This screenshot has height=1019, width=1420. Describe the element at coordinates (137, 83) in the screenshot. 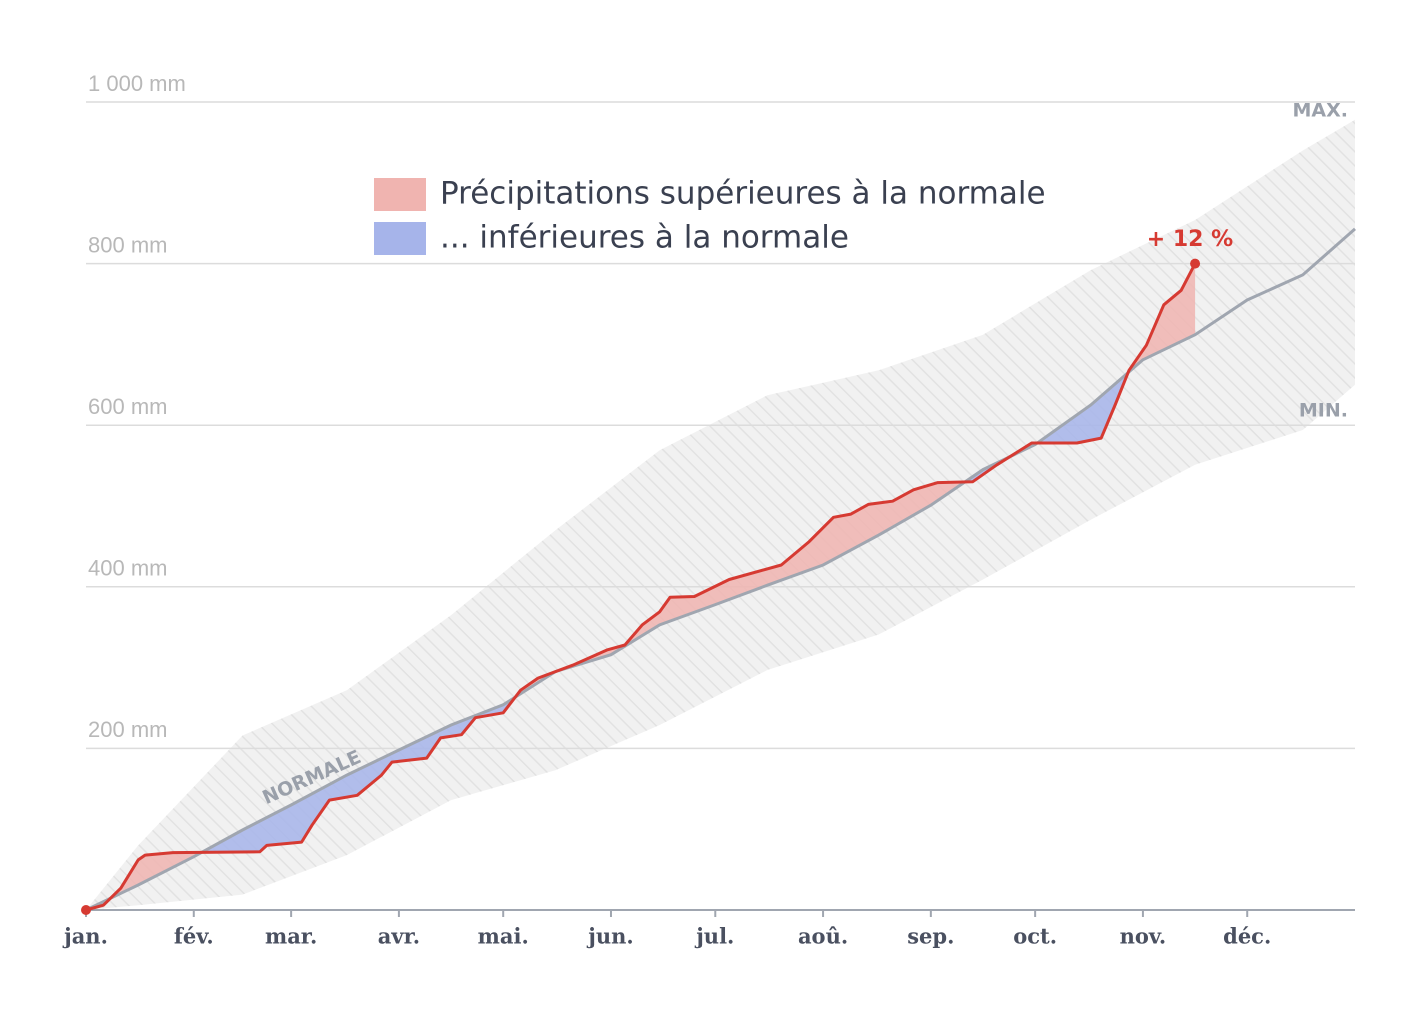

I see `y-tick-label: 1 000 mm` at that location.